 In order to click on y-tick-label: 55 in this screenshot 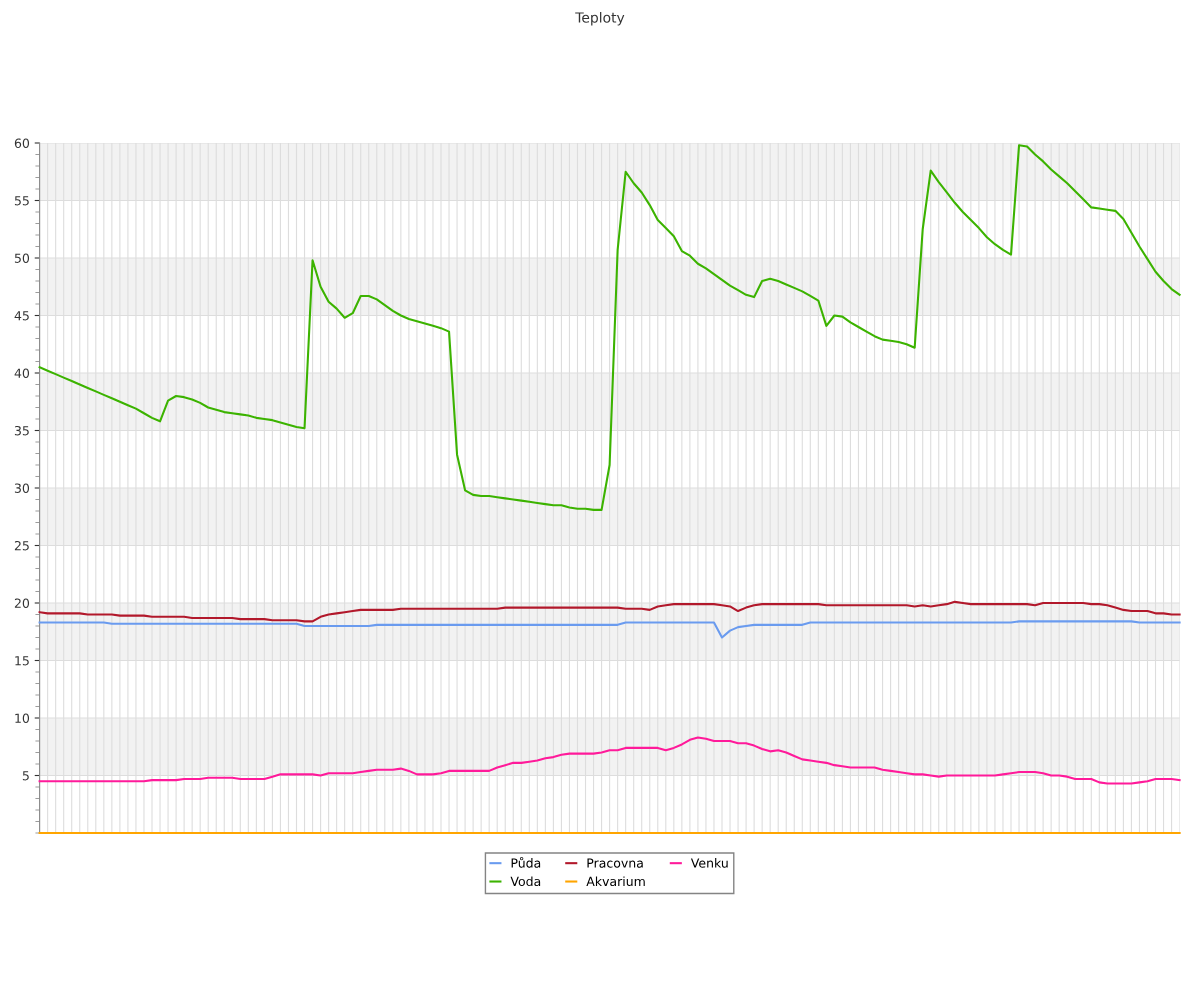, I will do `click(21, 201)`.